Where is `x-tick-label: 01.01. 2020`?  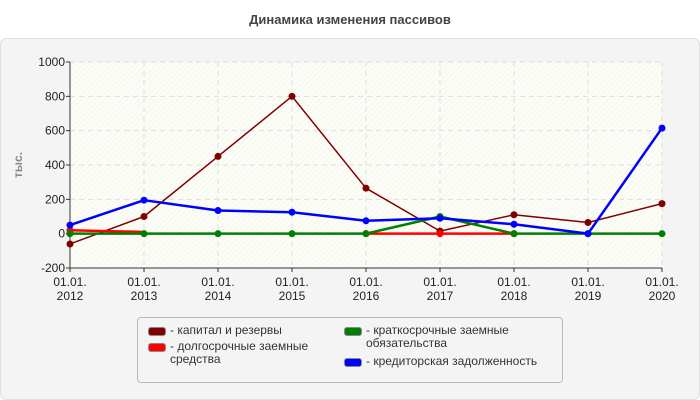 x-tick-label: 01.01. 2020 is located at coordinates (661, 289).